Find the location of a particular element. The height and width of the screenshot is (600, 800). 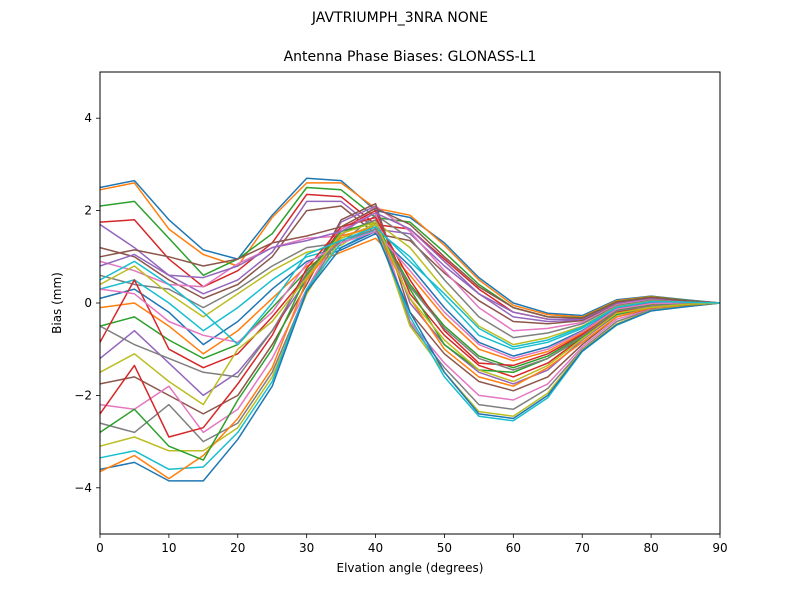

y-axis-label: Bias (mm) is located at coordinates (57, 303).